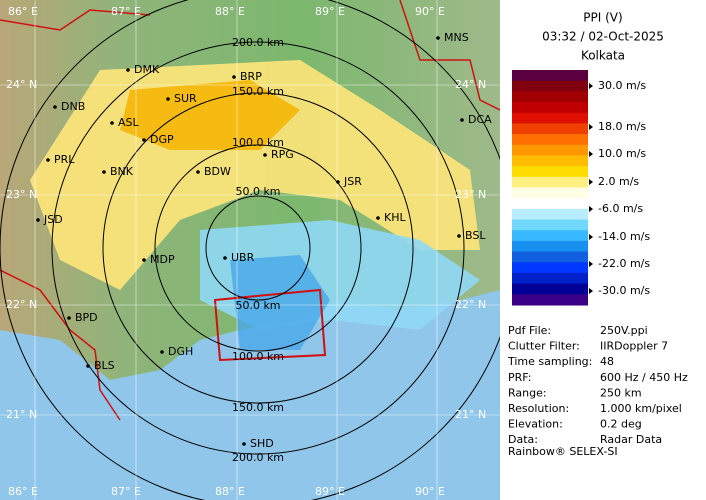 Image resolution: width=706 pixels, height=500 pixels. I want to click on station-label: PRL, so click(64, 159).